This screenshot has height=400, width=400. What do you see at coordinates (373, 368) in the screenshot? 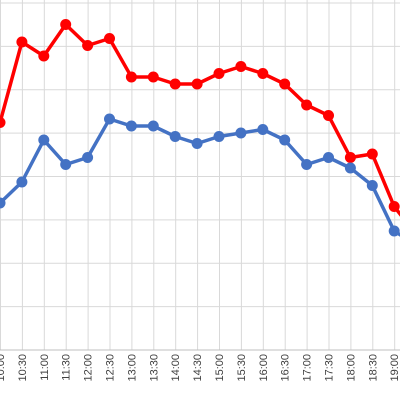
I see `x-tick-label: 18:30` at bounding box center [373, 368].